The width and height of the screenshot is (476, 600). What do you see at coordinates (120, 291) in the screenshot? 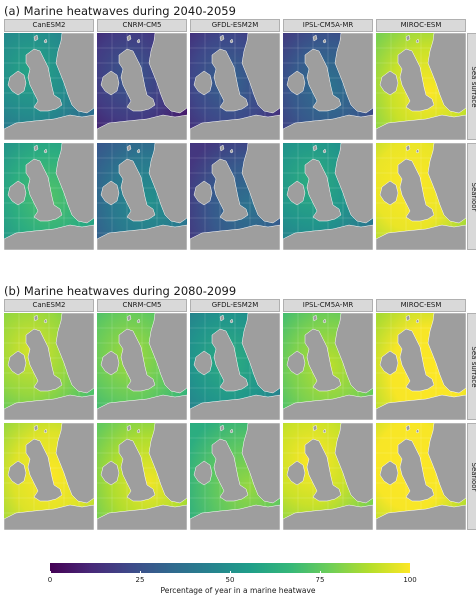
I see `section-b-title: (b) Marine heatwaves during 2080-2099` at bounding box center [120, 291].